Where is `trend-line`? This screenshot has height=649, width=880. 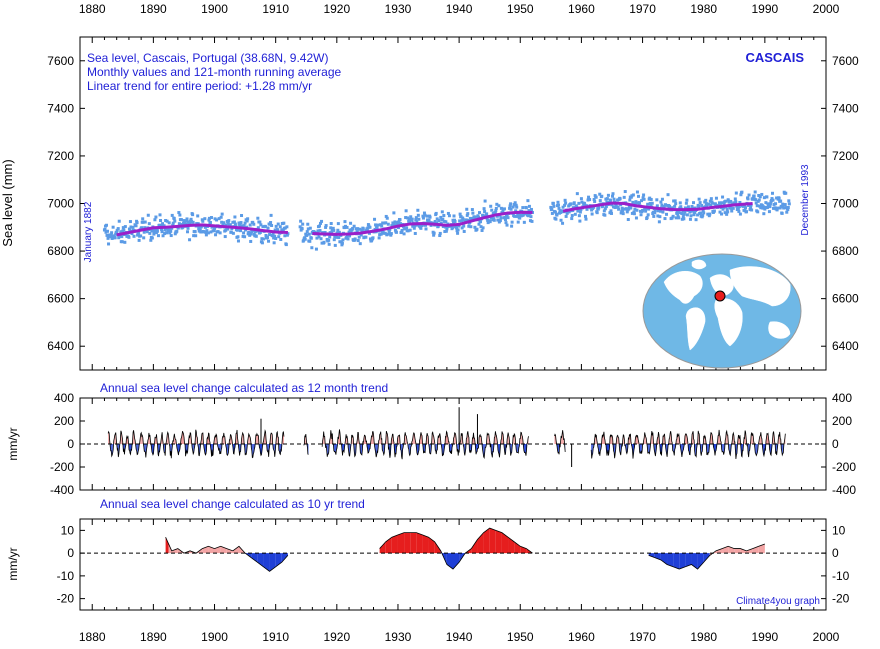 trend-line is located at coordinates (456, 548).